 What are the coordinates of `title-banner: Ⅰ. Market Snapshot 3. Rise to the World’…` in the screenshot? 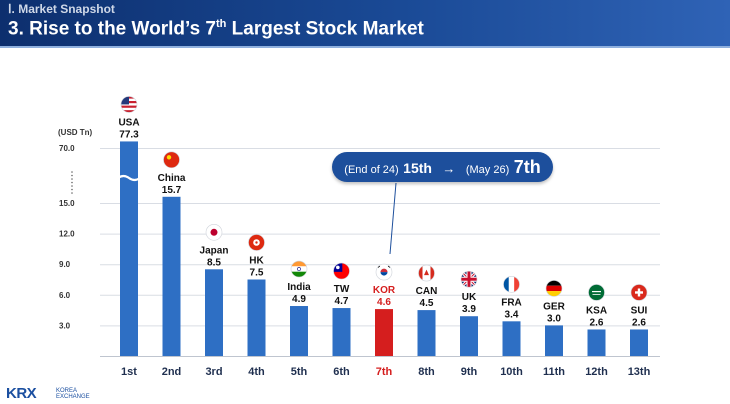 It's located at (365, 23).